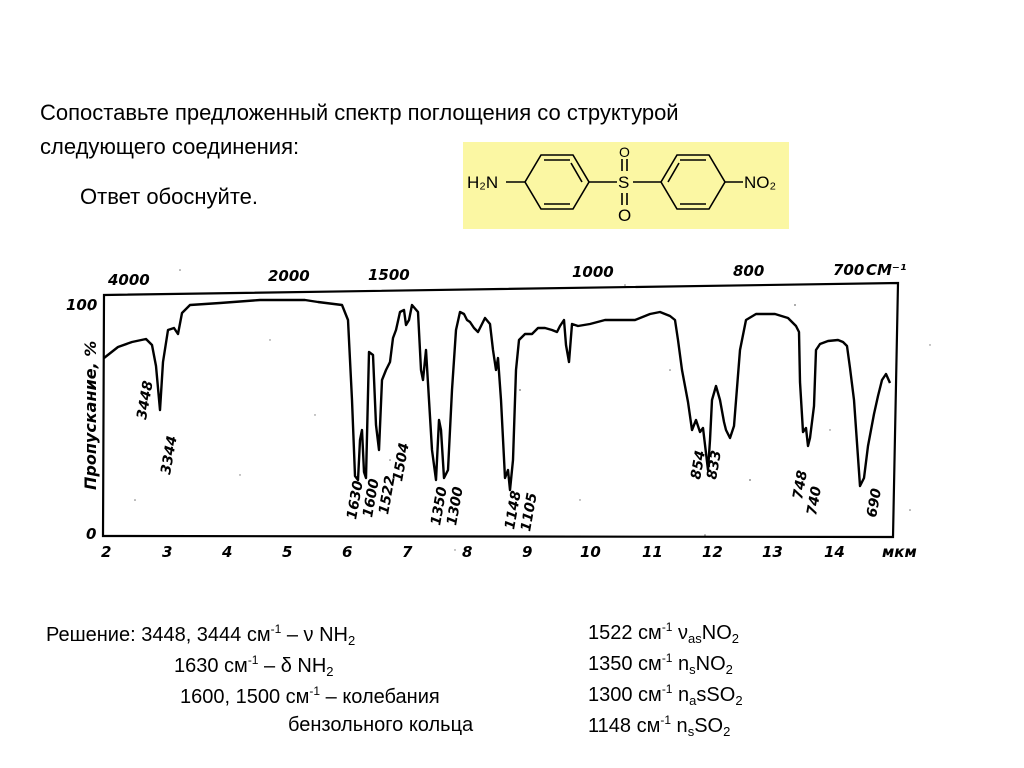 The image size is (1024, 768). Describe the element at coordinates (381, 725) in the screenshot. I see `solution-line-4: бензольного кольца` at that location.